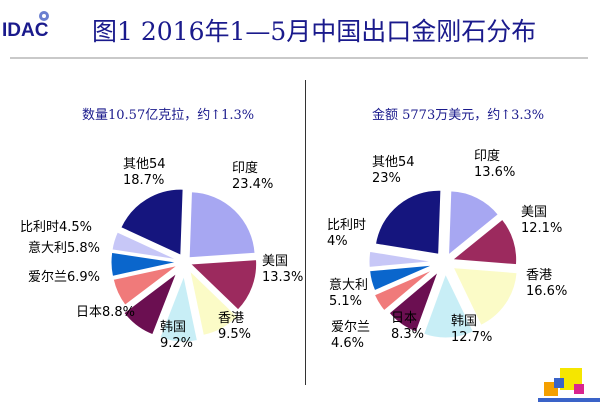 The width and height of the screenshot is (600, 404). What do you see at coordinates (393, 170) in the screenshot?
I see `slice-label-其他54: 其他54 23%` at bounding box center [393, 170].